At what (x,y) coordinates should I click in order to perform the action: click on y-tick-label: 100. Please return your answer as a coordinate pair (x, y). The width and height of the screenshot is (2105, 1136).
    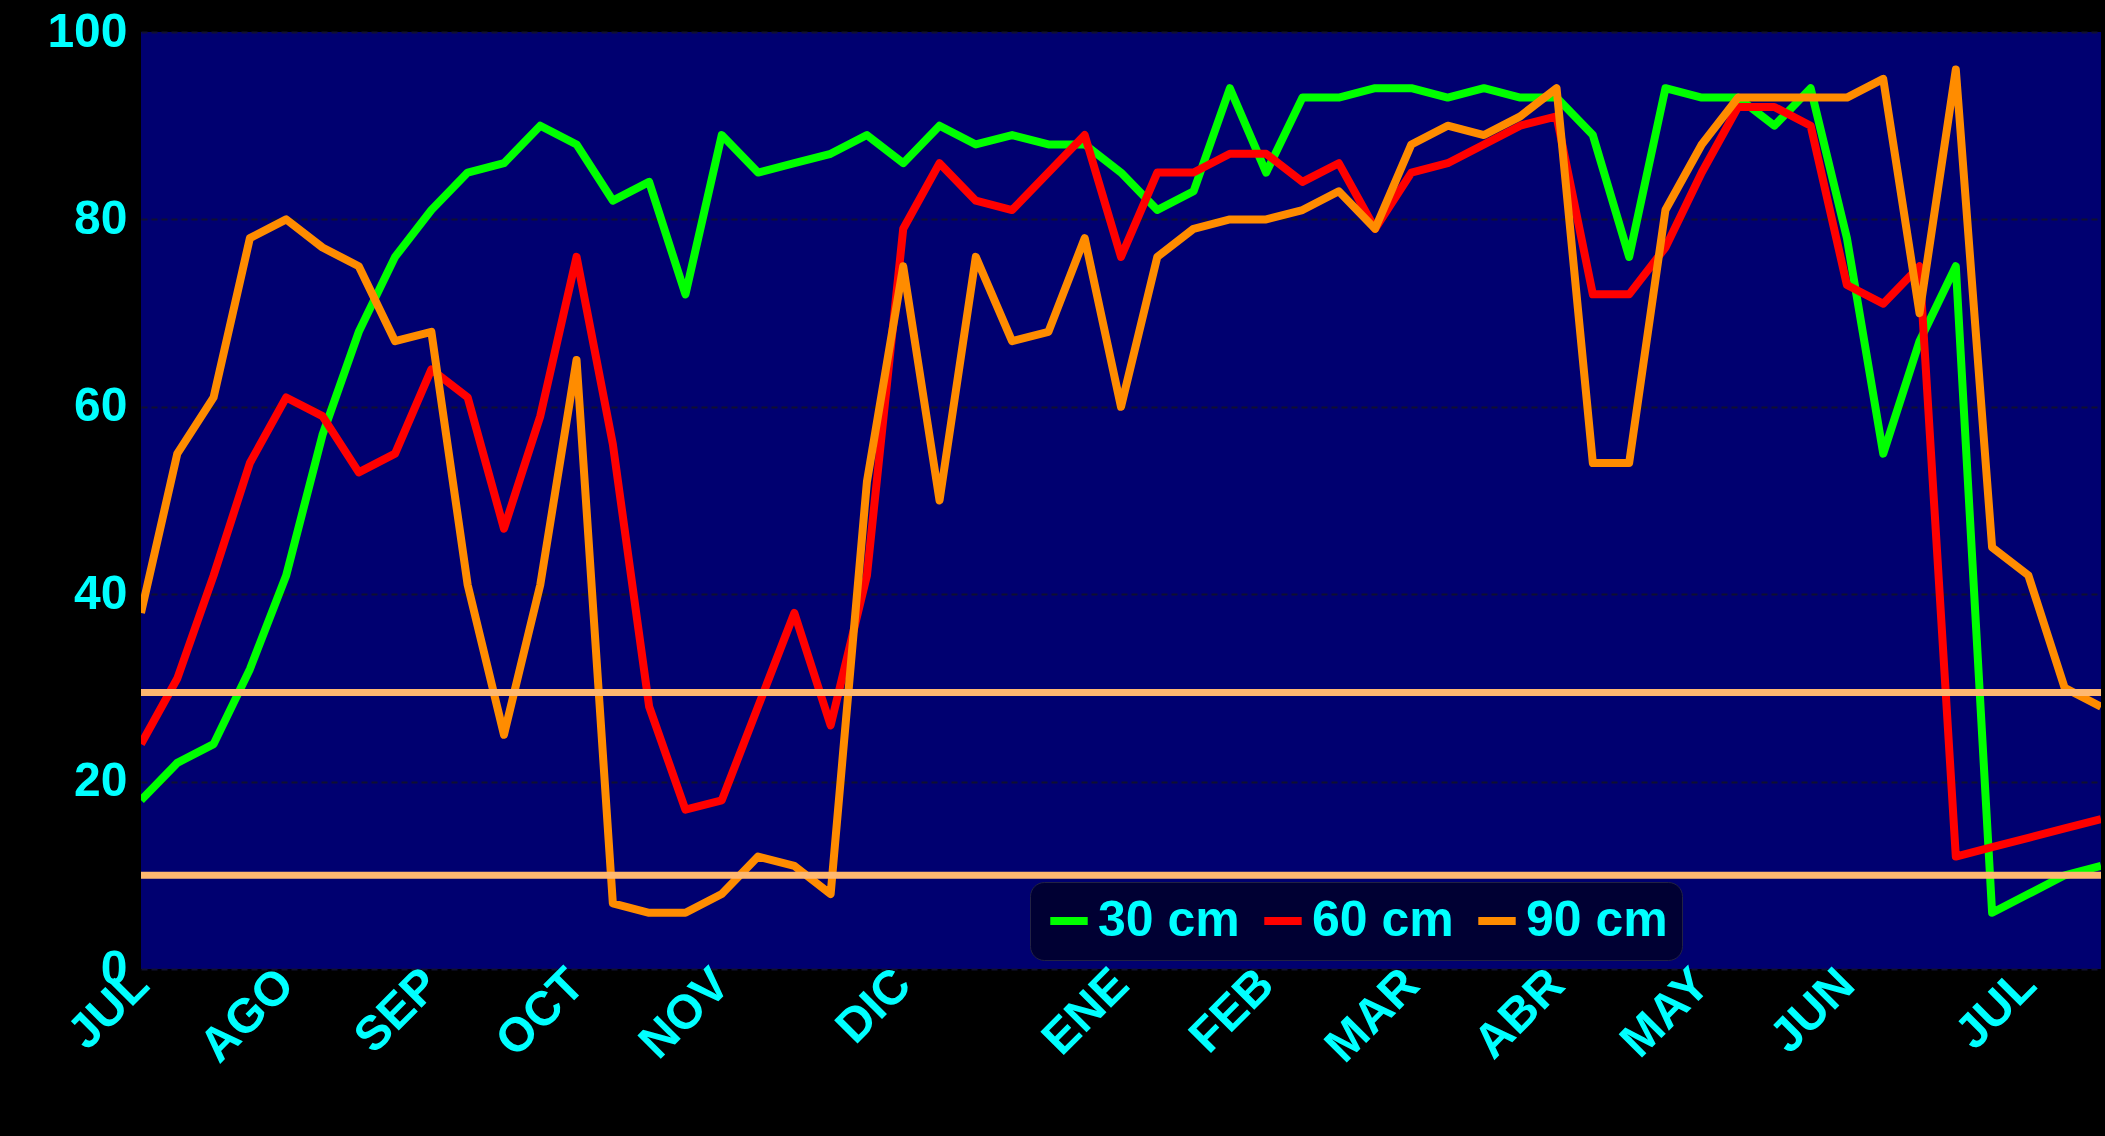
    Looking at the image, I should click on (87, 30).